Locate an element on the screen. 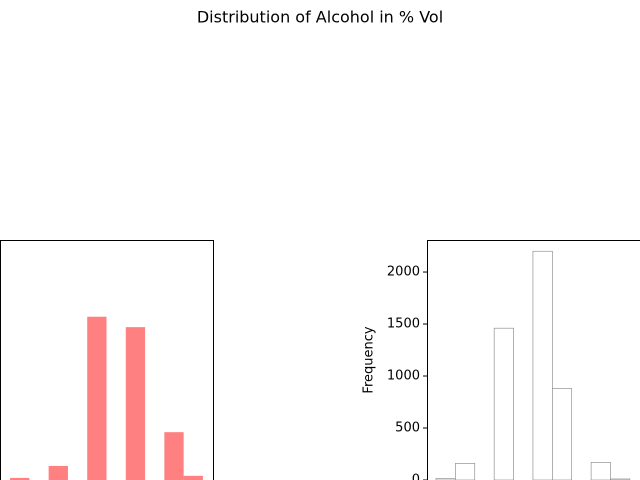 The width and height of the screenshot is (640, 480). y-tick-label: 2000 is located at coordinates (403, 272).